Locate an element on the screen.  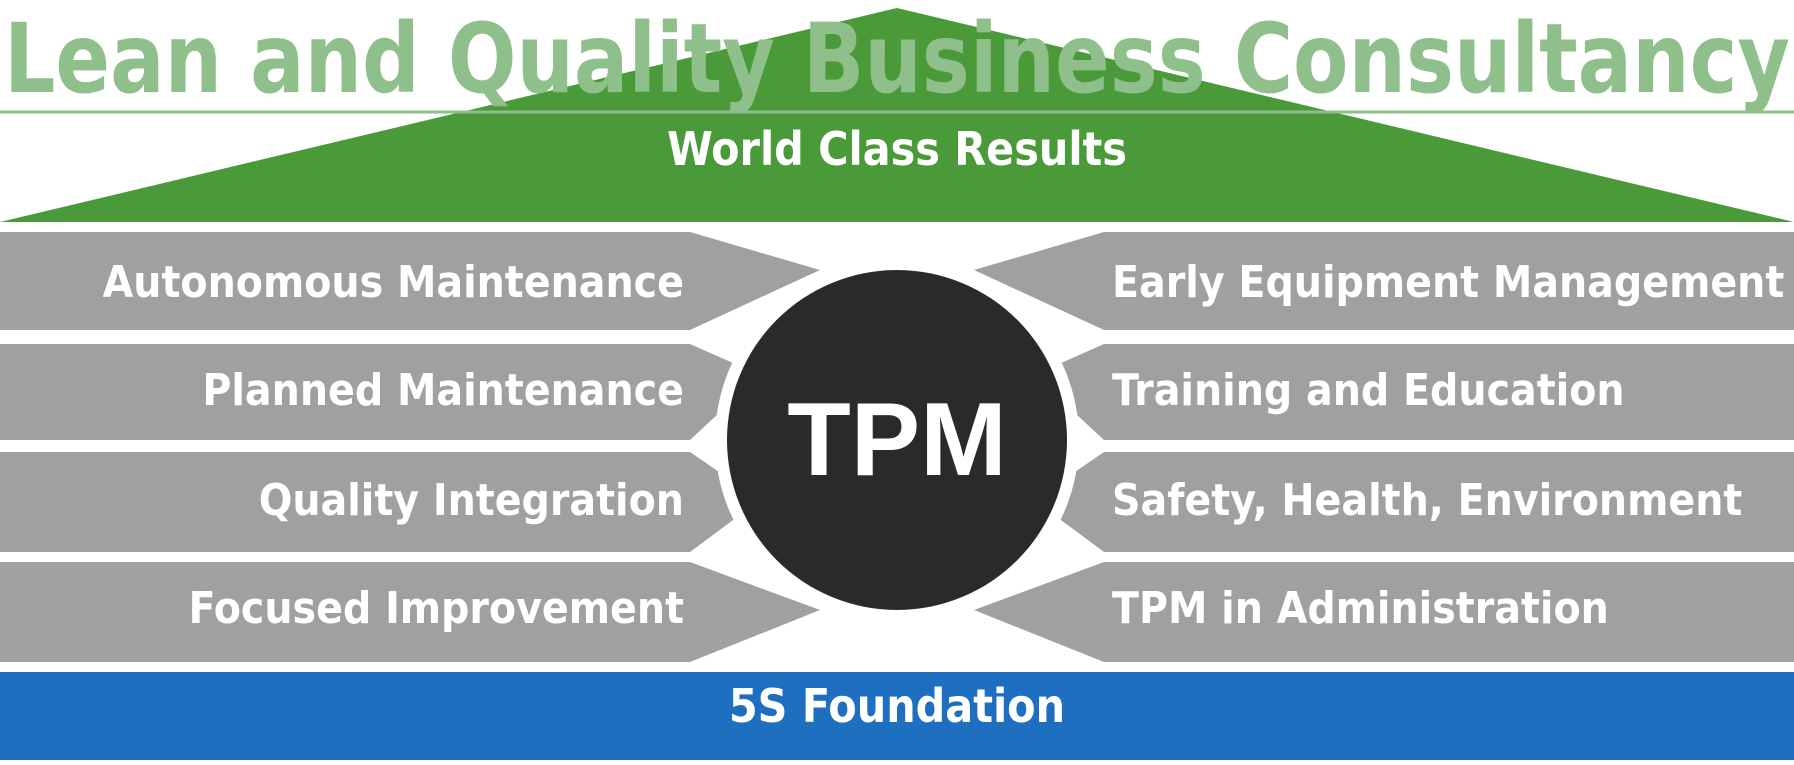
pillar-label-right: Training and Education is located at coordinates (1368, 390).